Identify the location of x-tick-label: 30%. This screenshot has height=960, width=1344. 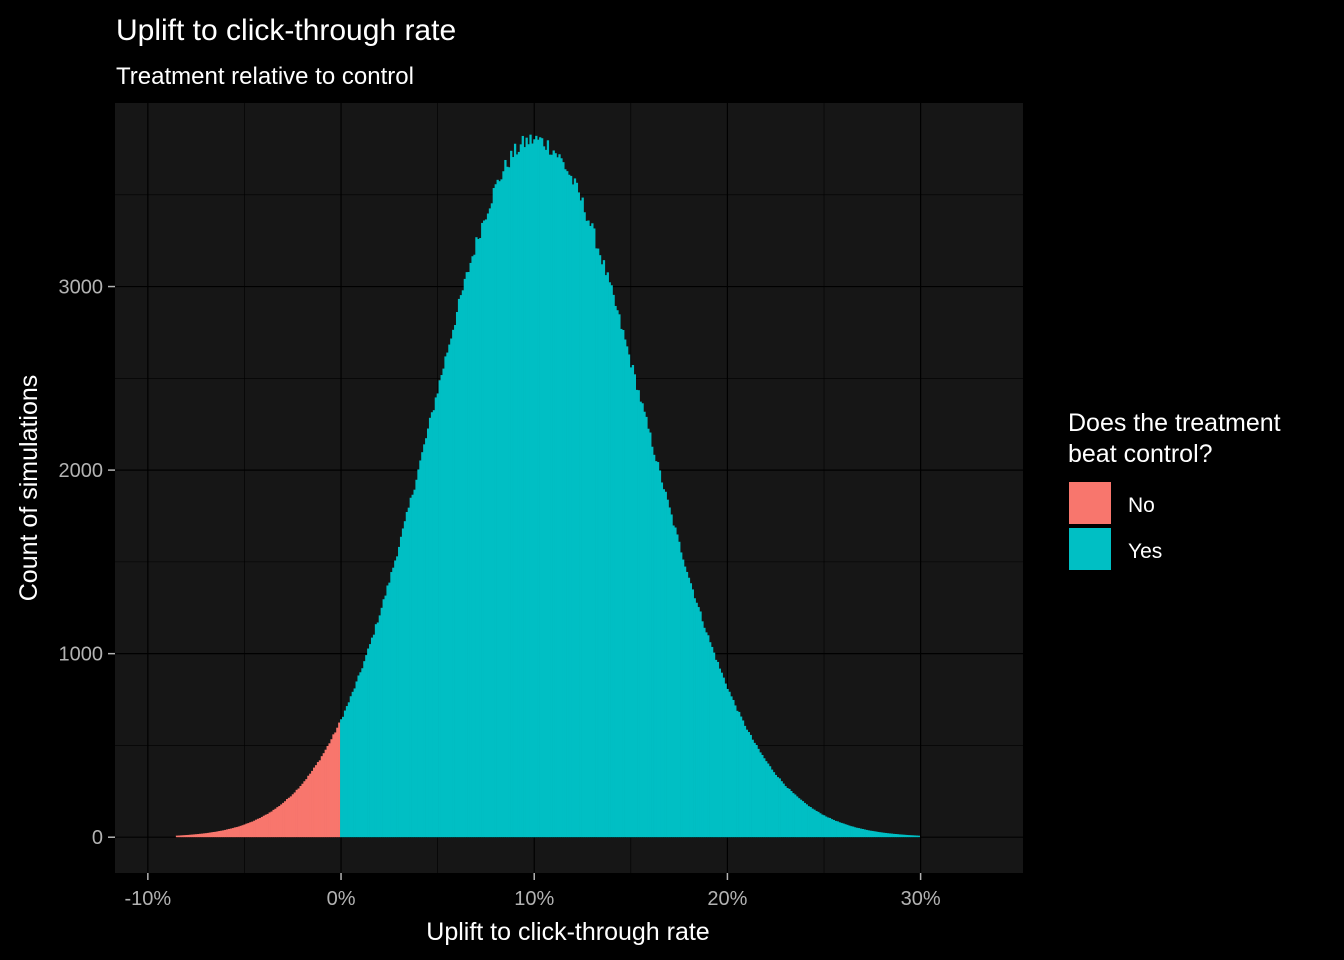
(921, 899).